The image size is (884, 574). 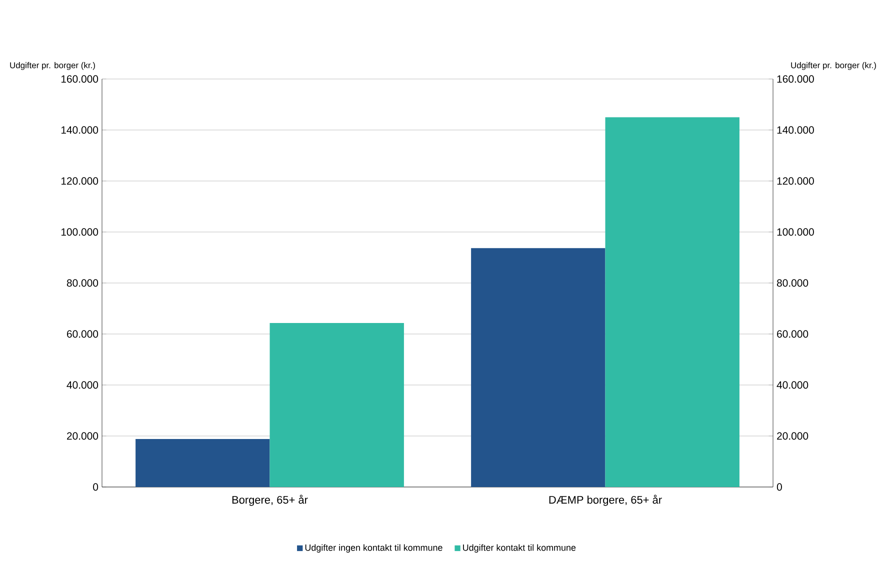 I want to click on y-tick-label: 80.000, so click(x=82, y=283).